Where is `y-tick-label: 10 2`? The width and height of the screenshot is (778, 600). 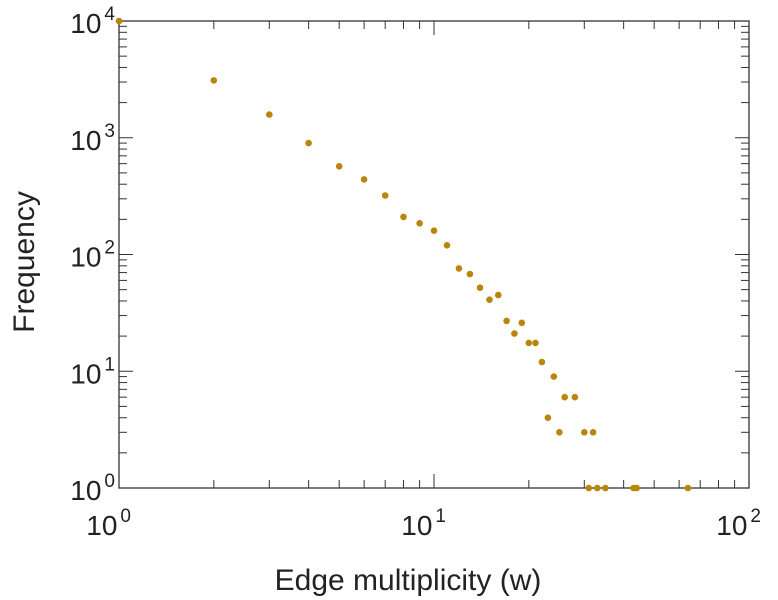
y-tick-label: 10 2 is located at coordinates (92, 255).